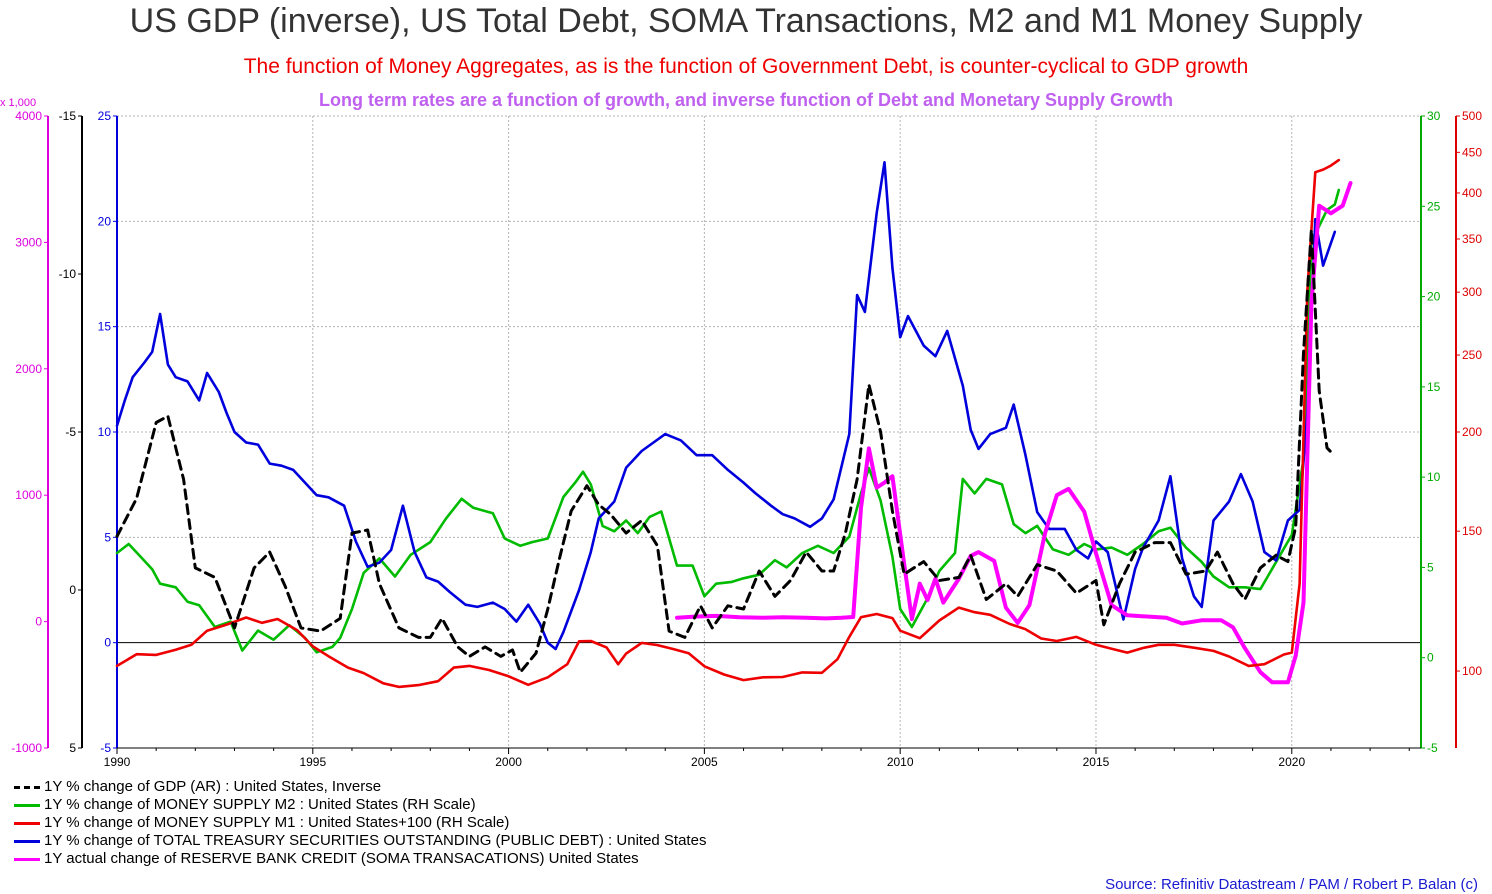 This screenshot has height=894, width=1492. I want to click on debt-tick-label: 20, so click(105, 221).